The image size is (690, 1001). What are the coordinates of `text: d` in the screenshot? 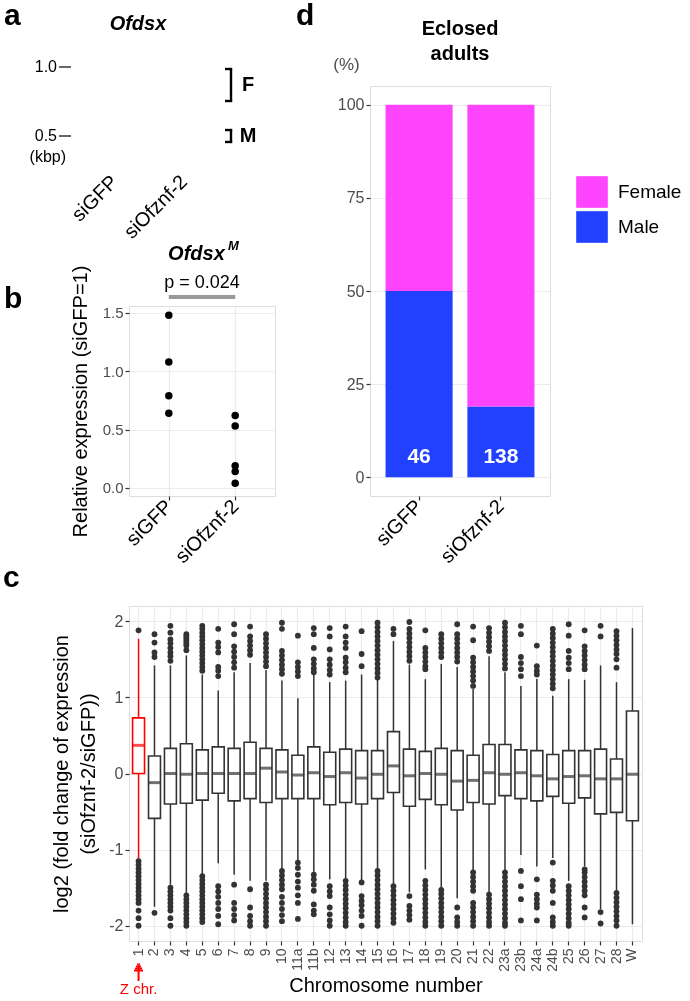 It's located at (305, 15).